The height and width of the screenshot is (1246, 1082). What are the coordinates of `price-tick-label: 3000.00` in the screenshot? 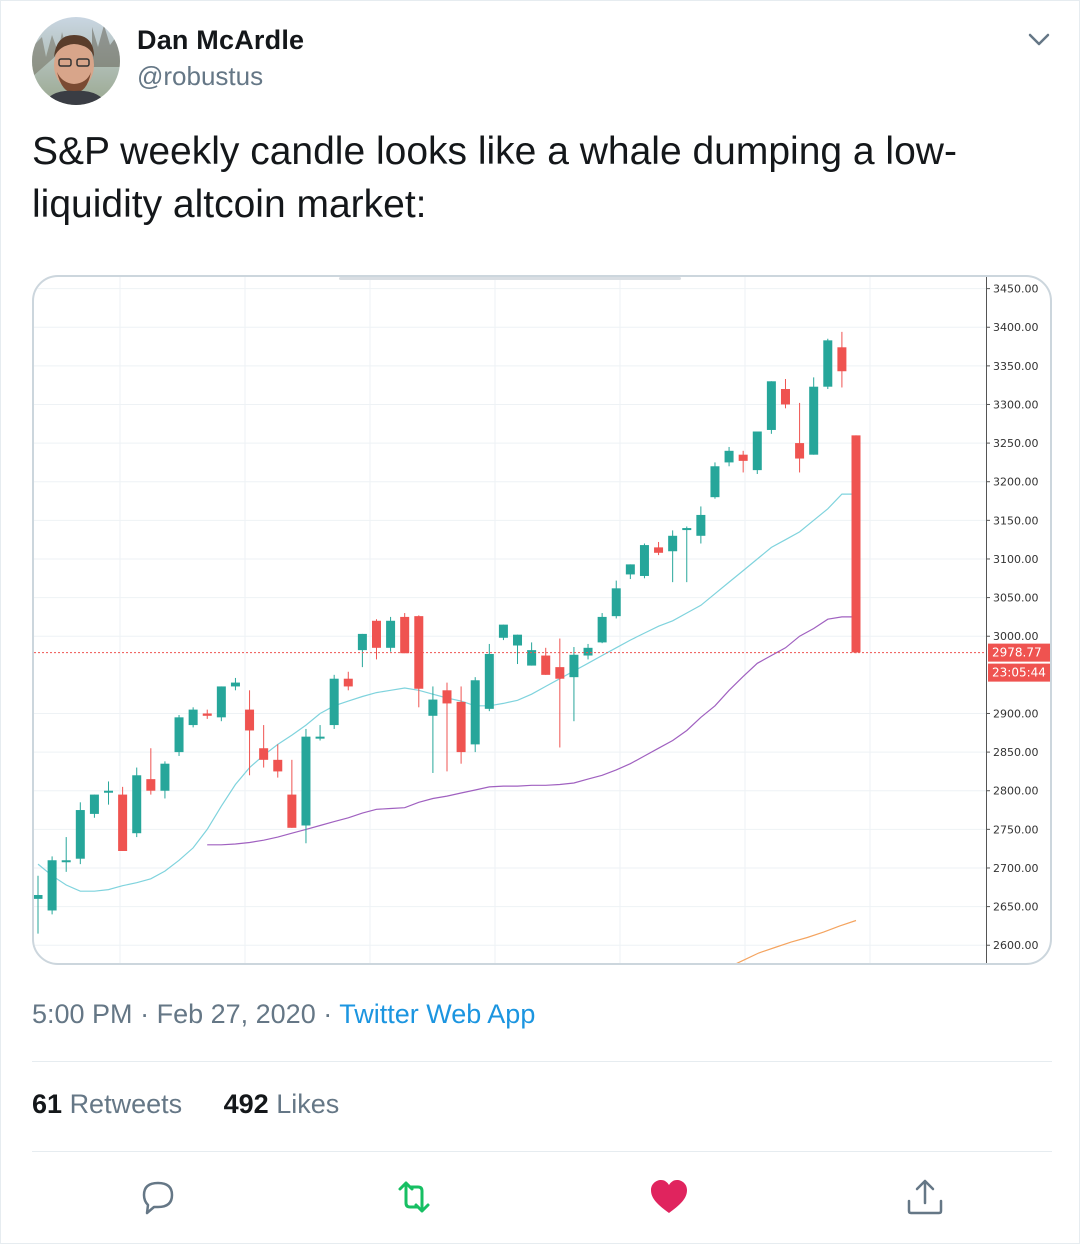 It's located at (1016, 636).